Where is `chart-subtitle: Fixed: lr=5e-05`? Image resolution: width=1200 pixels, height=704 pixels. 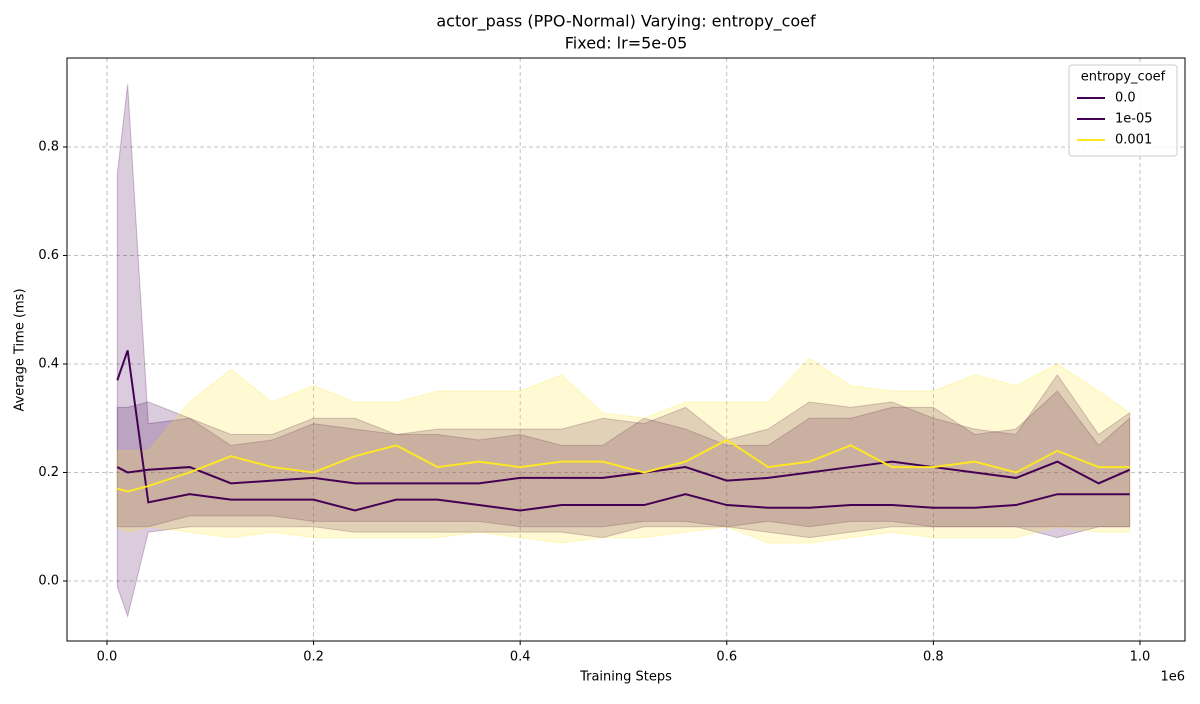 chart-subtitle: Fixed: lr=5e-05 is located at coordinates (626, 43).